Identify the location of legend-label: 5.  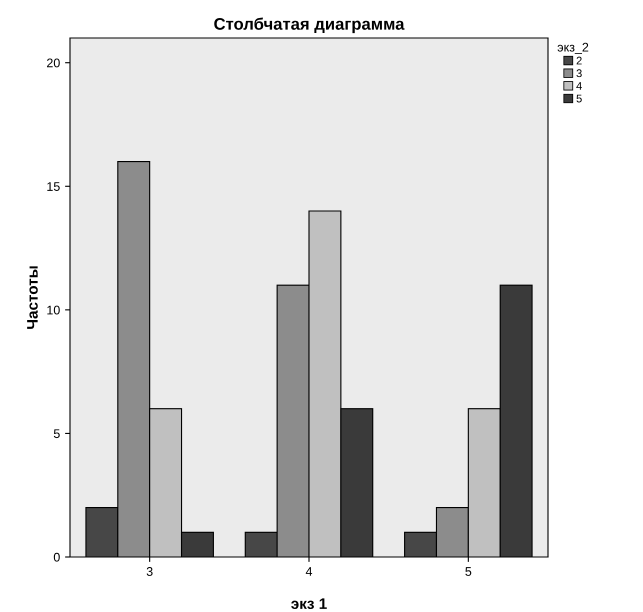
(579, 98).